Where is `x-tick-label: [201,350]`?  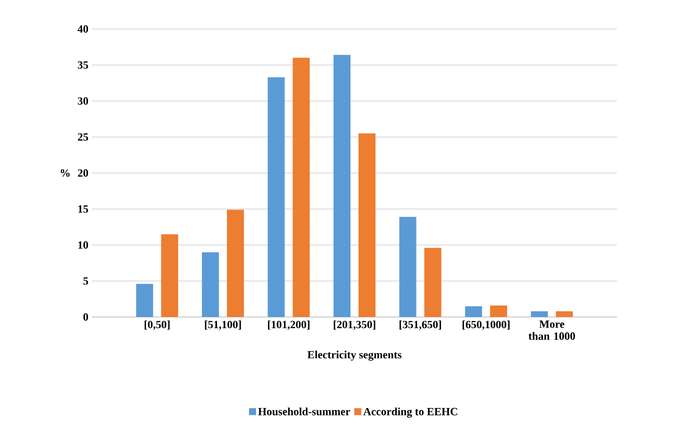
x-tick-label: [201,350] is located at coordinates (355, 325).